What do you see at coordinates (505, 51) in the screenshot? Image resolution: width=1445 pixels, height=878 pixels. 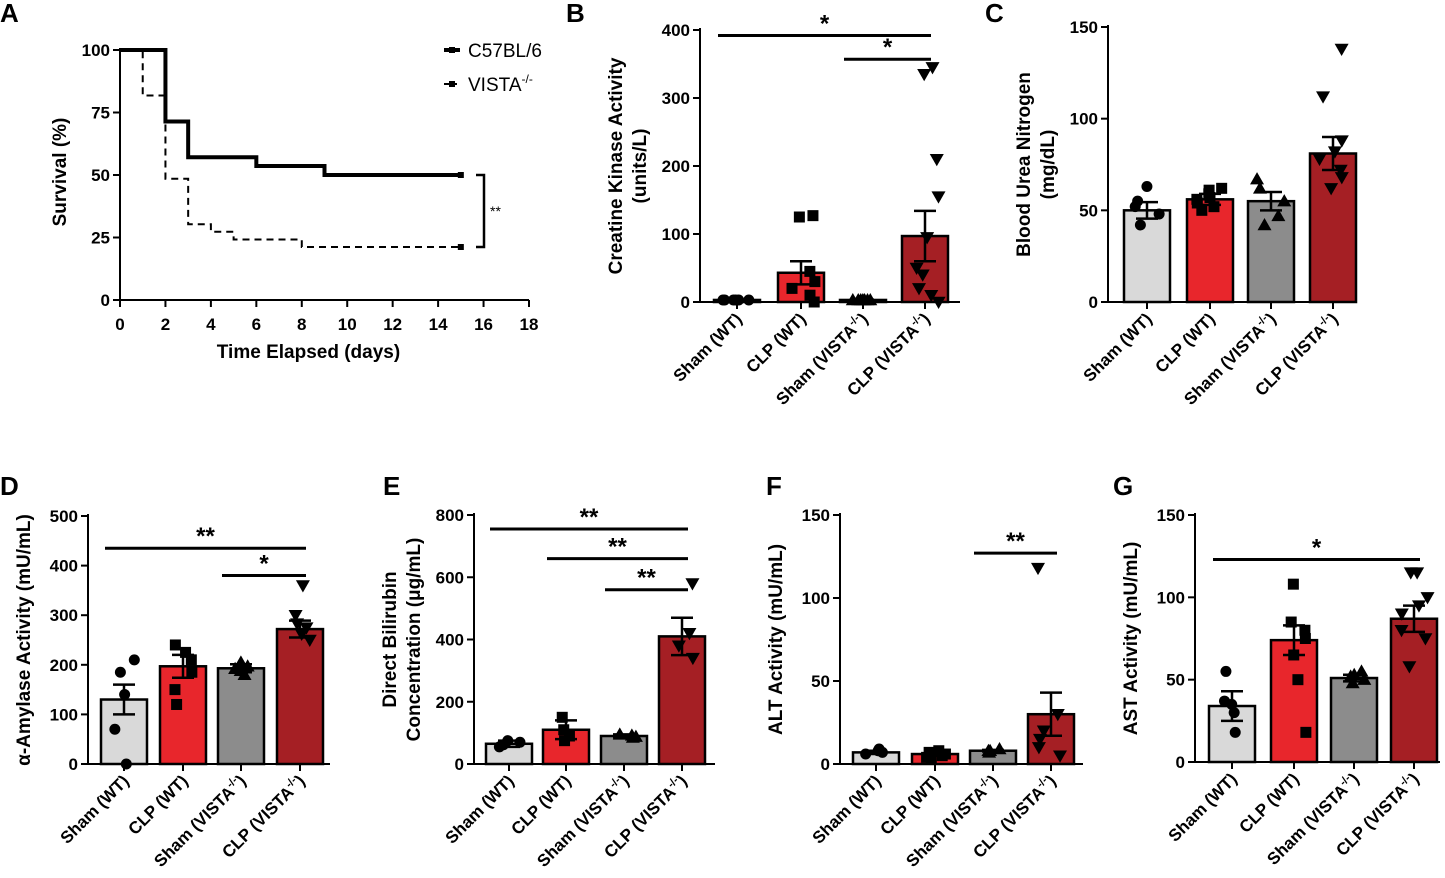 I see `legend-label: C57BL/6` at bounding box center [505, 51].